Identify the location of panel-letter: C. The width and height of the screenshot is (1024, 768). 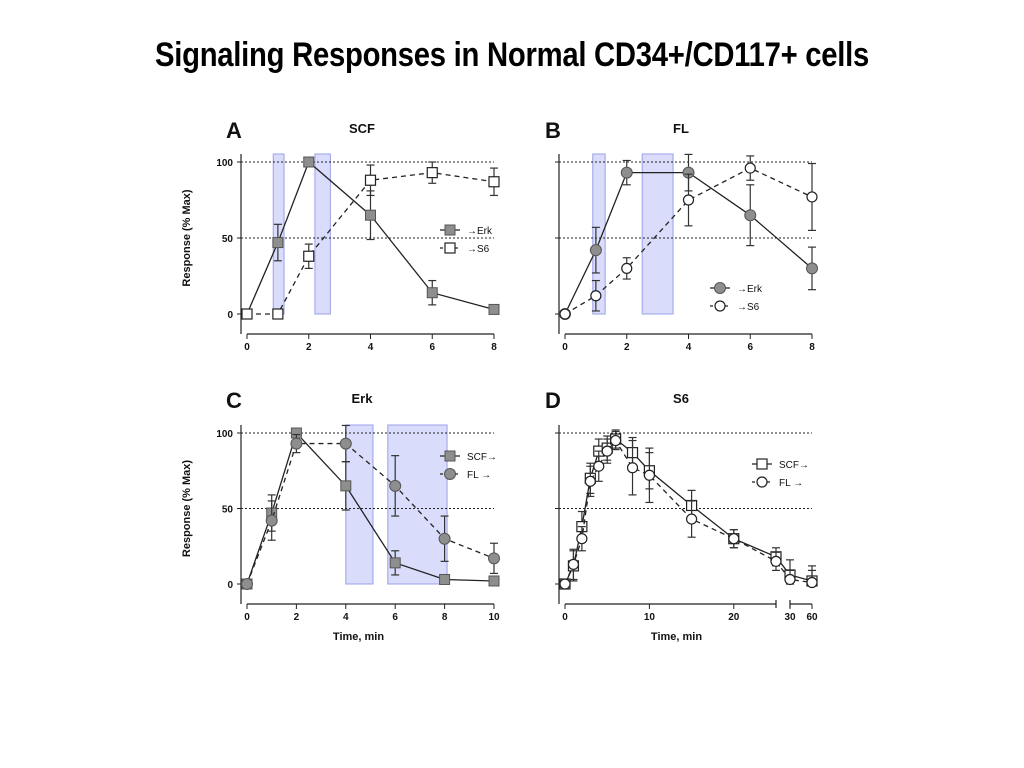
(234, 400).